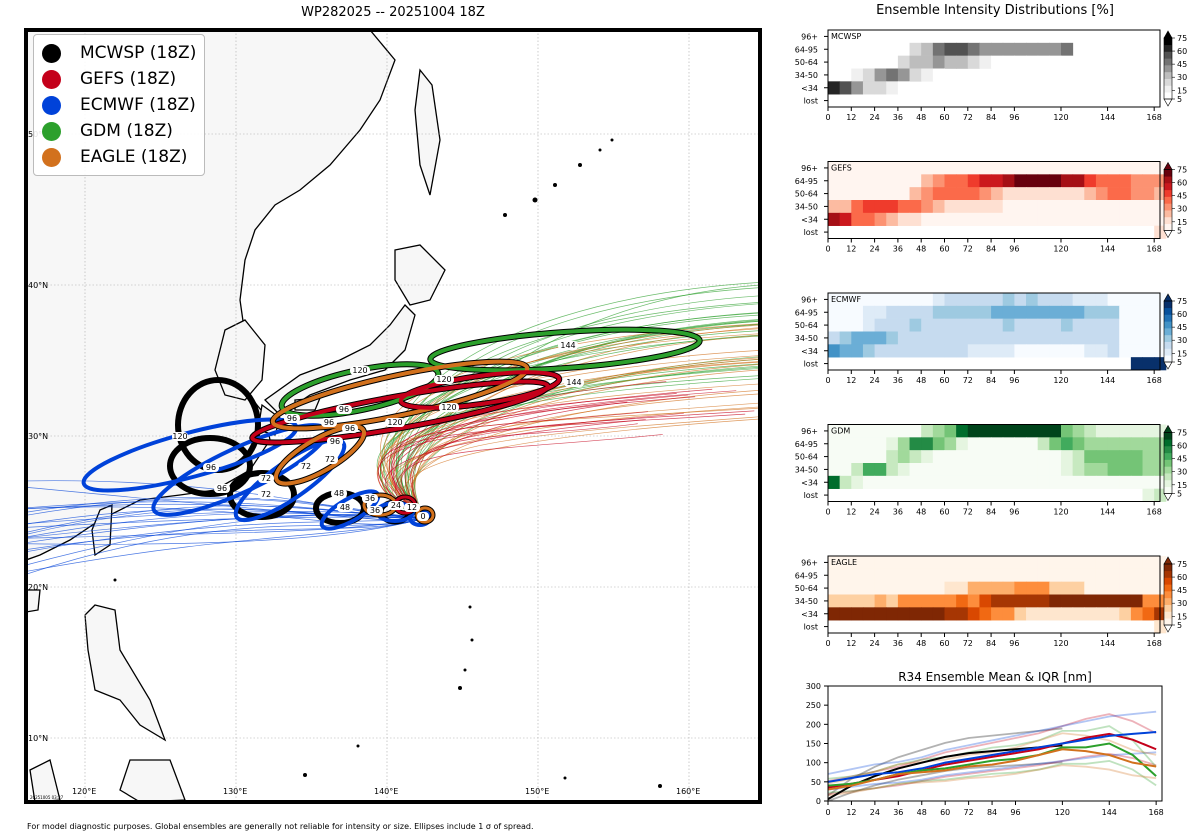  I want to click on colorbar-frame, so click(1168, 463).